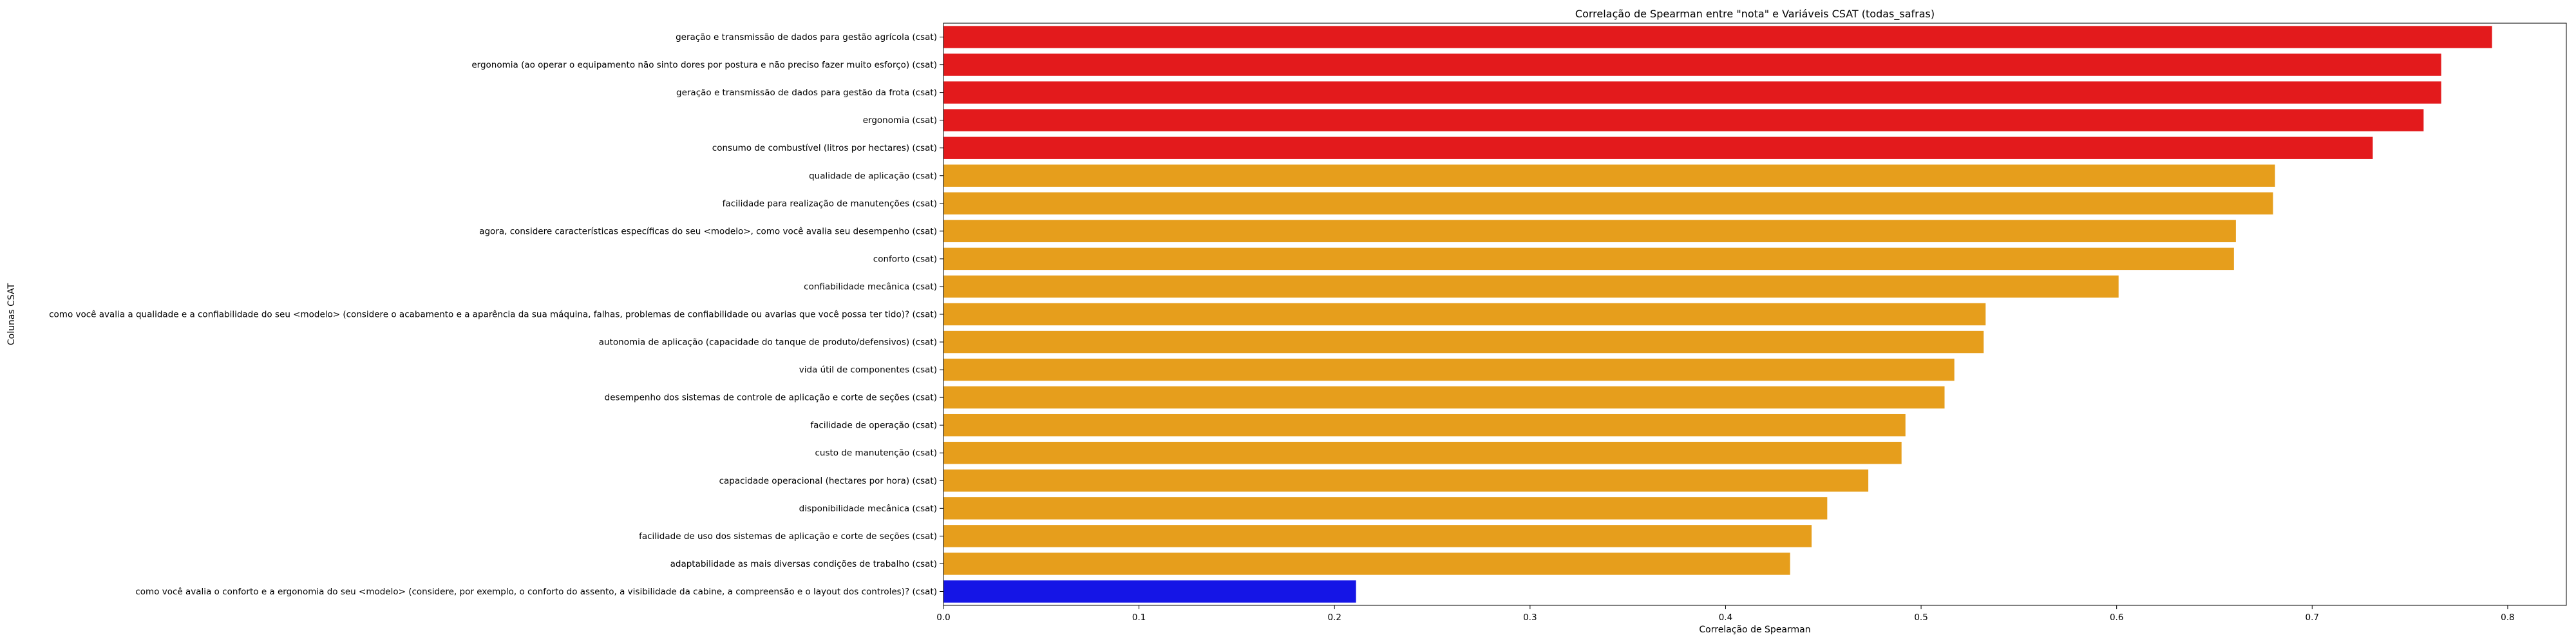 The image size is (2576, 644). What do you see at coordinates (1530, 618) in the screenshot?
I see `x-tick-label: 0.3` at bounding box center [1530, 618].